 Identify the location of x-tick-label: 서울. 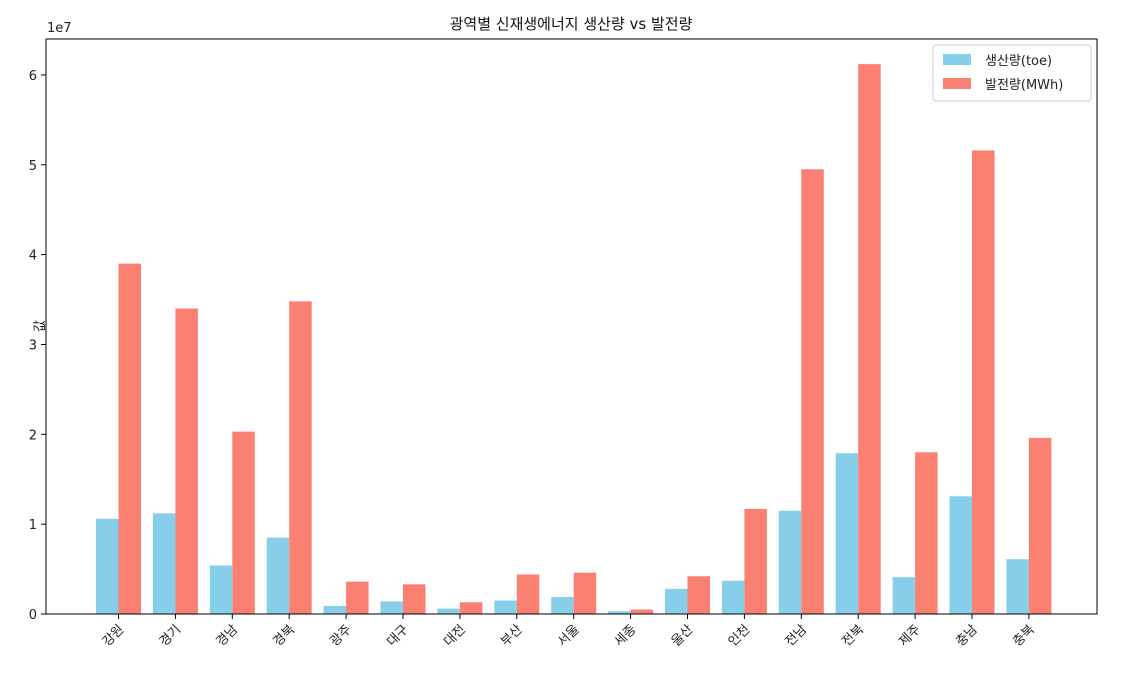
(569, 636).